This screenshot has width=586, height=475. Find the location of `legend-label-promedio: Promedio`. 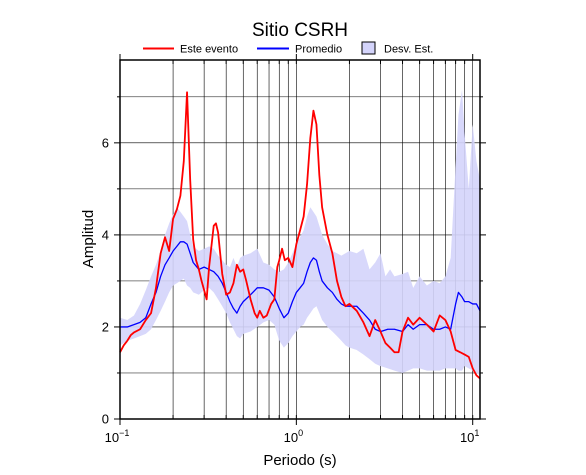

legend-label-promedio: Promedio is located at coordinates (318, 50).